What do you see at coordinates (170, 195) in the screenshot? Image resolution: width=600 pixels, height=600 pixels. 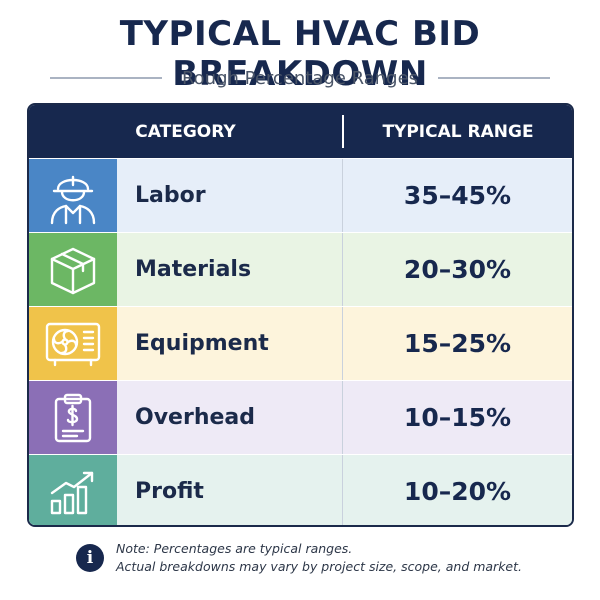 I see `row-category: Labor` at bounding box center [170, 195].